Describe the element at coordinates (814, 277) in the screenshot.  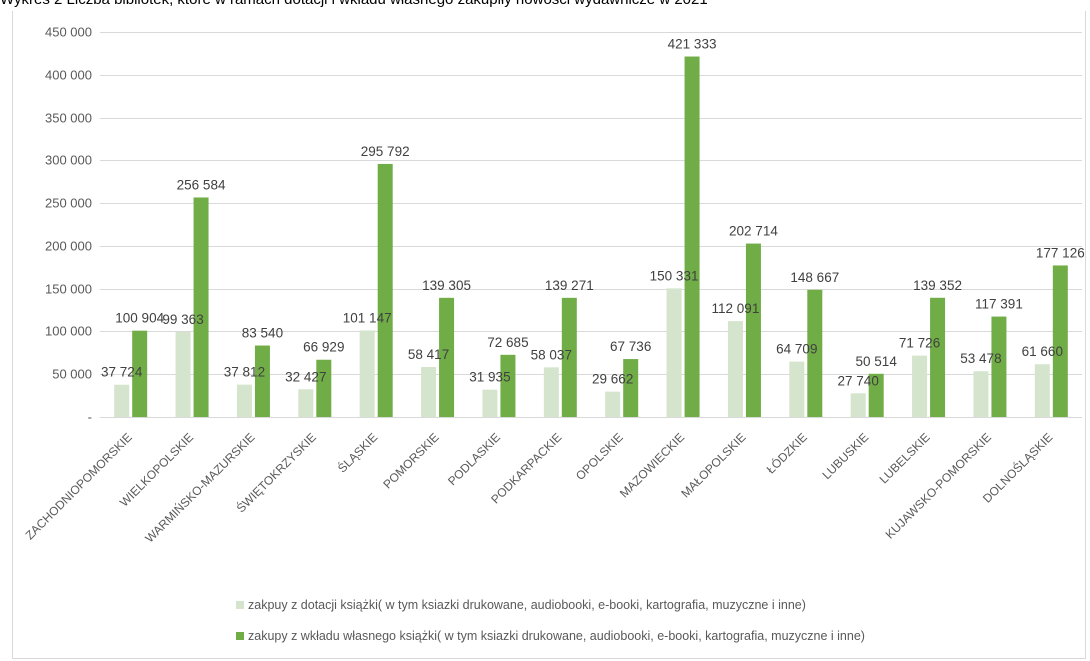
I see `data-label-series2: 148 667` at that location.